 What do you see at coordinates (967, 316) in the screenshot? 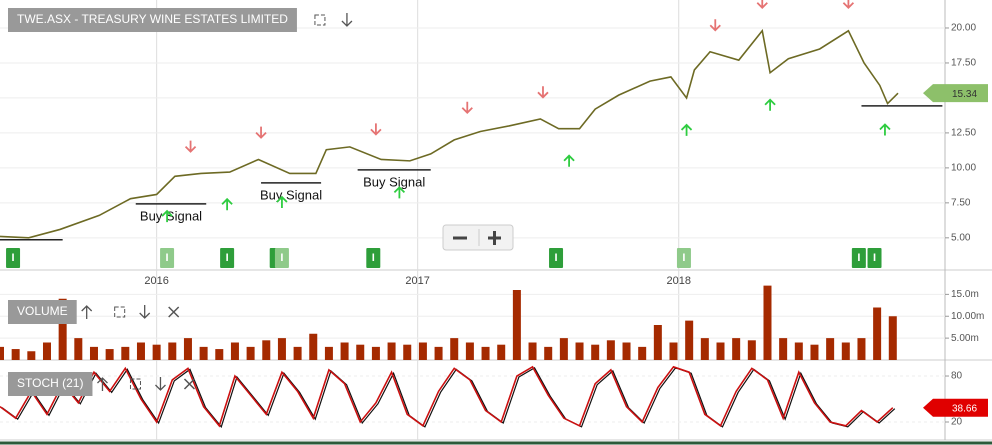
I see `y-tick-label: 10.00m` at bounding box center [967, 316].